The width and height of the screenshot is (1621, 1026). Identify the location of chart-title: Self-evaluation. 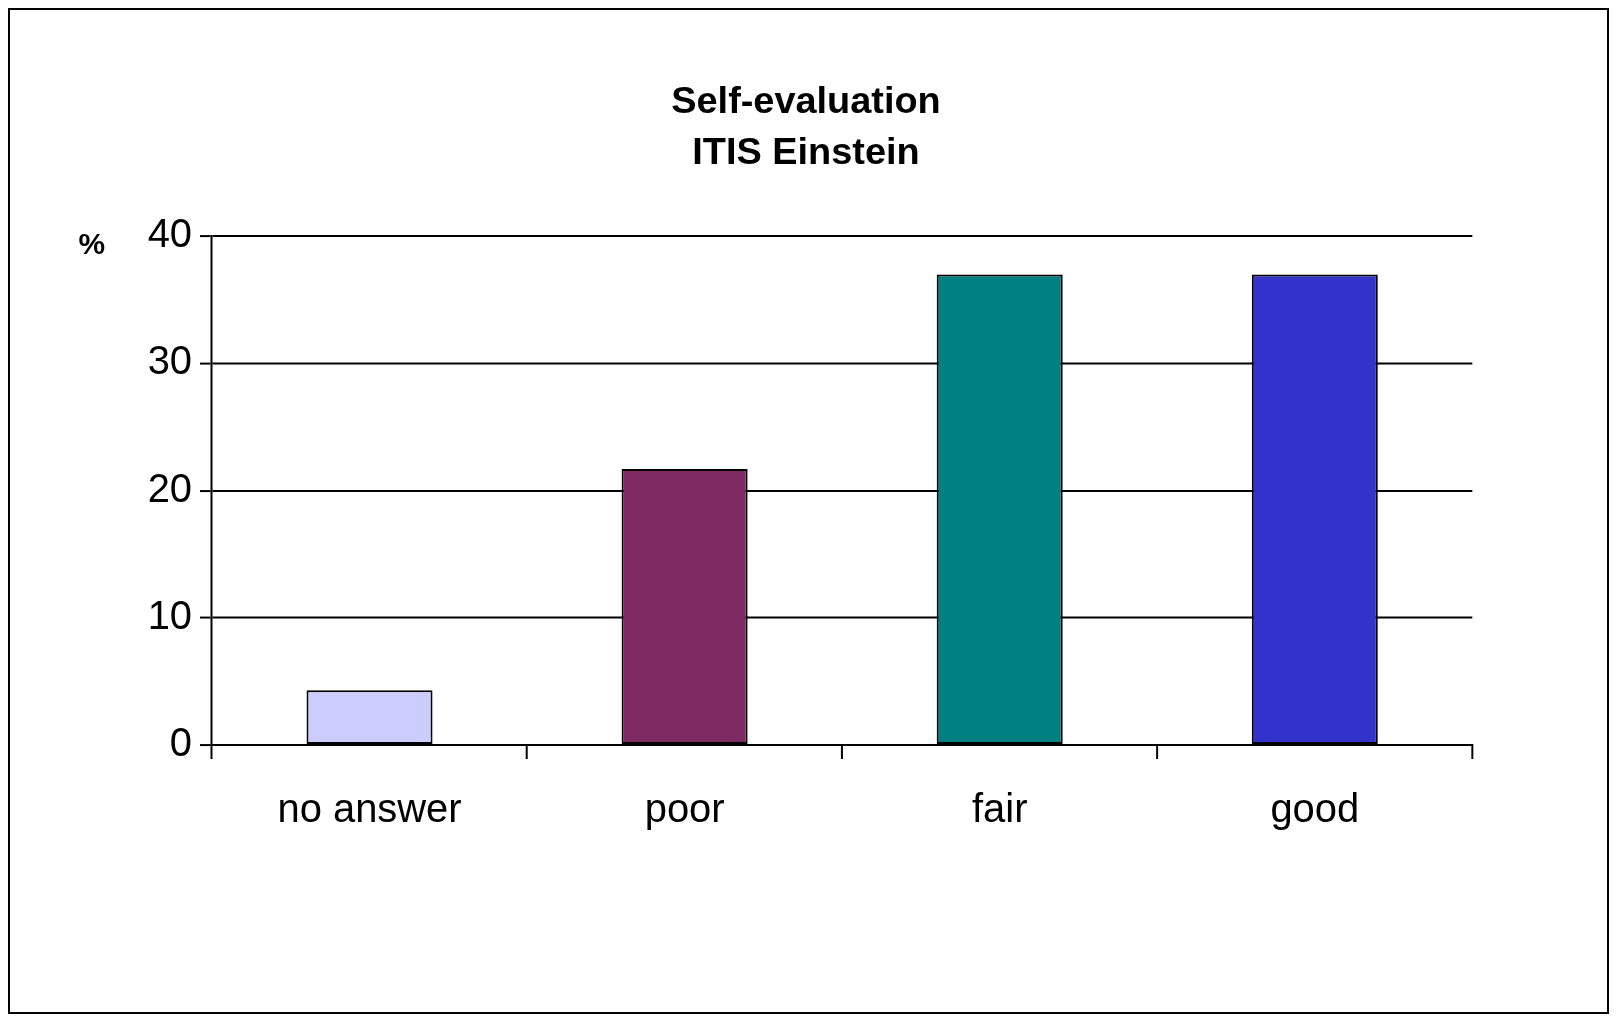
(806, 99).